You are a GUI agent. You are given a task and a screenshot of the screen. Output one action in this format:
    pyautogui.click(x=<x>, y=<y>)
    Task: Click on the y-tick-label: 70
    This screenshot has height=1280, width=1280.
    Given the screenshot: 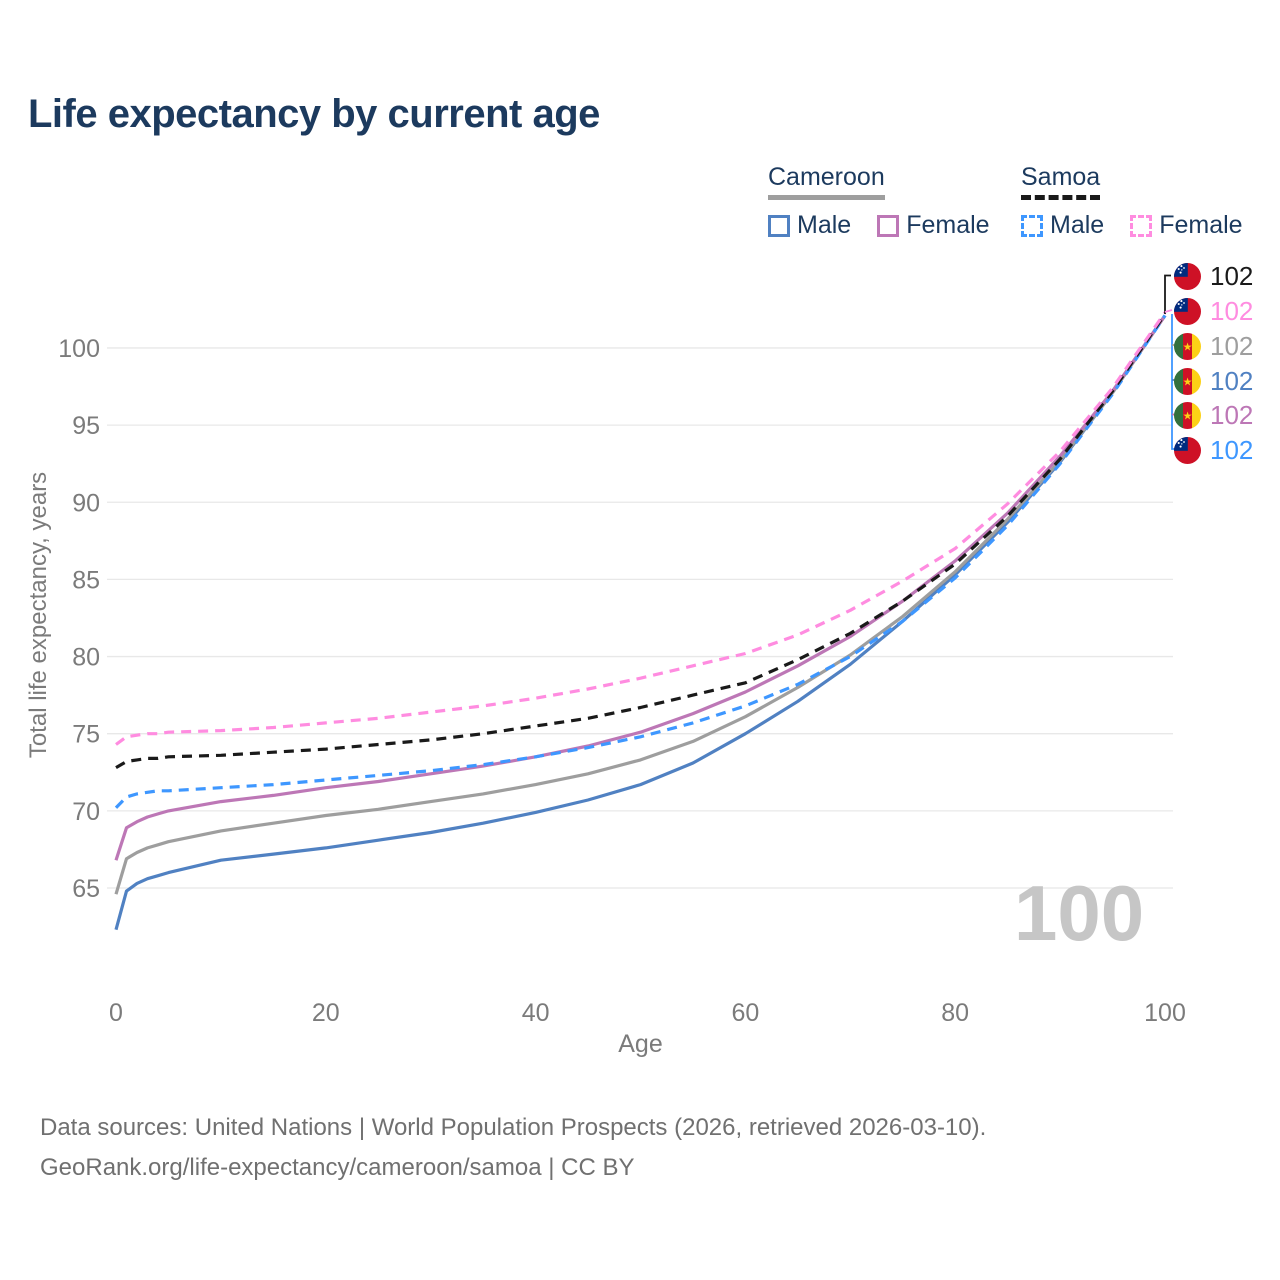 What is the action you would take?
    pyautogui.click(x=86, y=812)
    